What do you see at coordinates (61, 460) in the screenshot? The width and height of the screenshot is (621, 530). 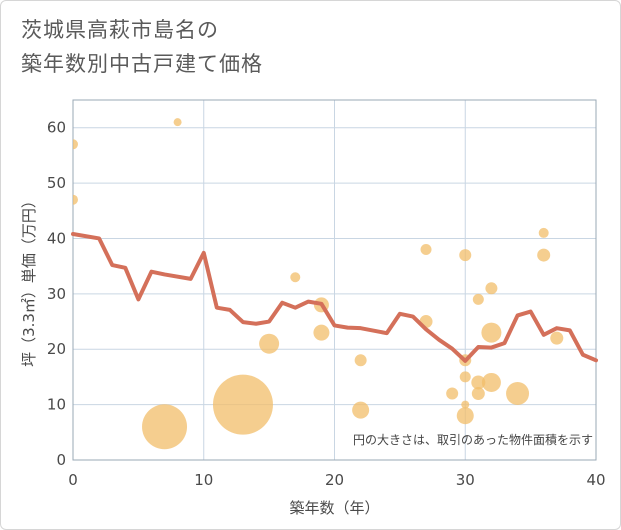 I see `y-tick-label: 0` at bounding box center [61, 460].